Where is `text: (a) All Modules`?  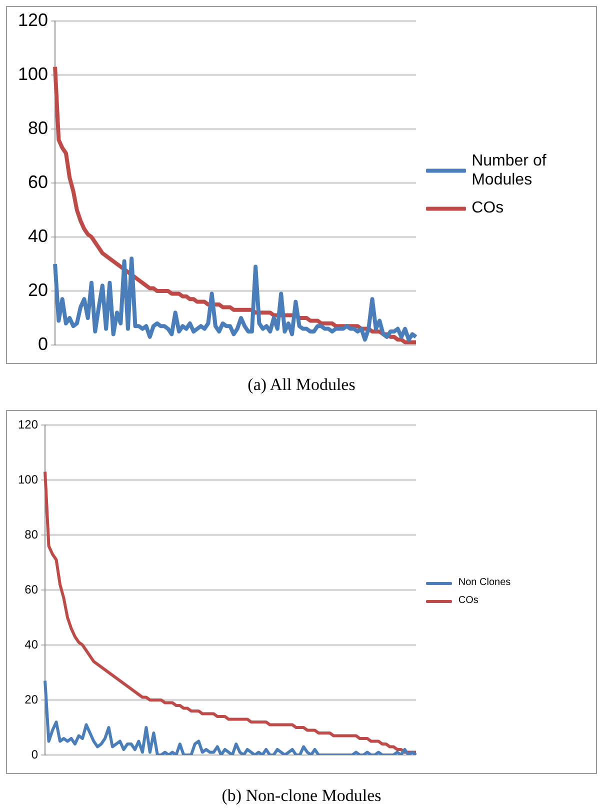 text: (a) All Modules is located at coordinates (301, 385).